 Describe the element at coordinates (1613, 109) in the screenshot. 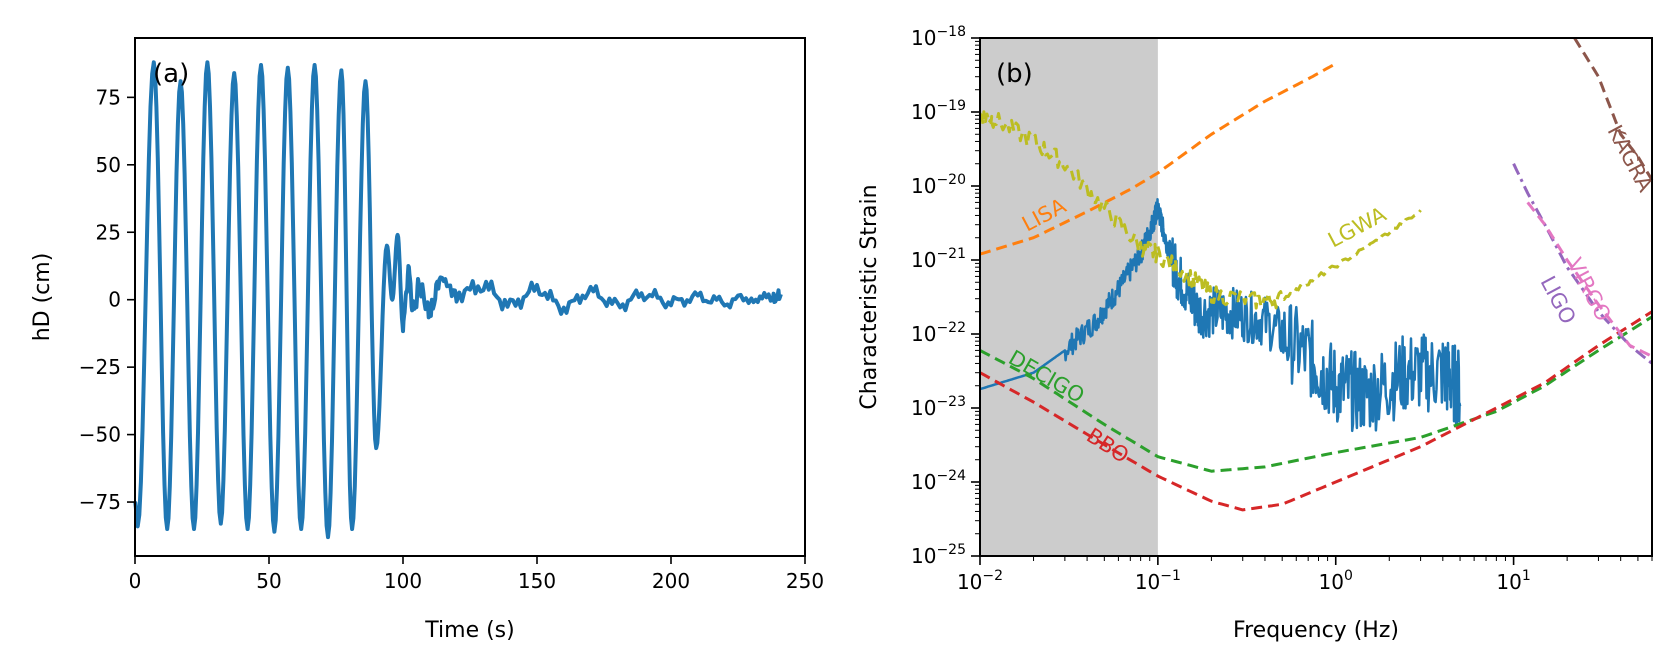

I see `kagra-series` at that location.